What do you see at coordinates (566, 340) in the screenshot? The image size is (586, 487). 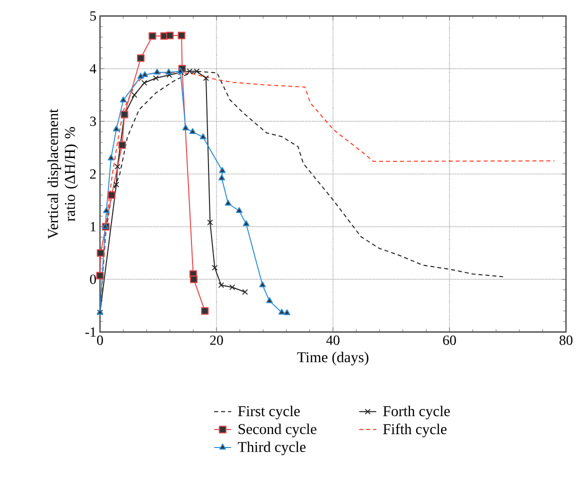 I see `x-tick-label: 80` at bounding box center [566, 340].